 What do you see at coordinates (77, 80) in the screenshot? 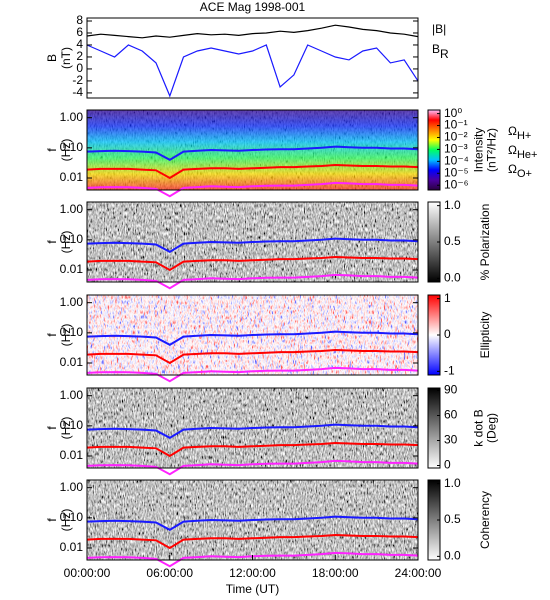
I see `y-tick-label: -2` at bounding box center [77, 80].